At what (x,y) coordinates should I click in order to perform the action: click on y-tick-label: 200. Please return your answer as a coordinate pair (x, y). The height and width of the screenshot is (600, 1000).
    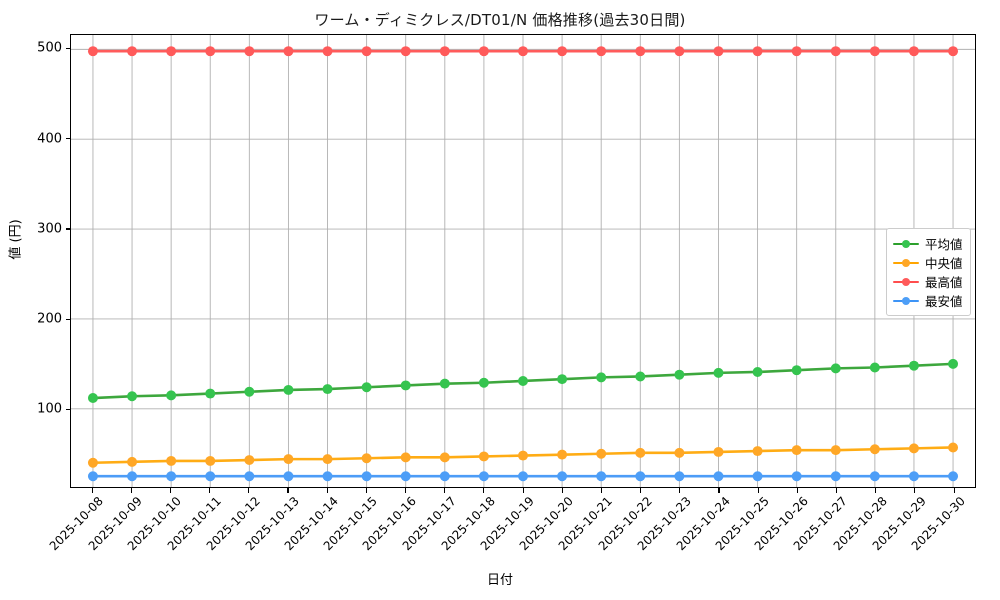
    Looking at the image, I should click on (49, 319).